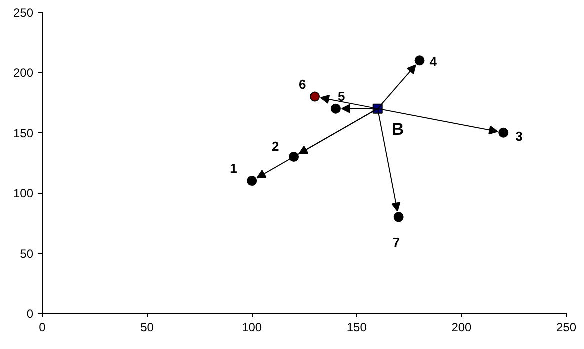 Image resolution: width=584 pixels, height=349 pixels. Describe the element at coordinates (398, 129) in the screenshot. I see `annotation: B` at that location.